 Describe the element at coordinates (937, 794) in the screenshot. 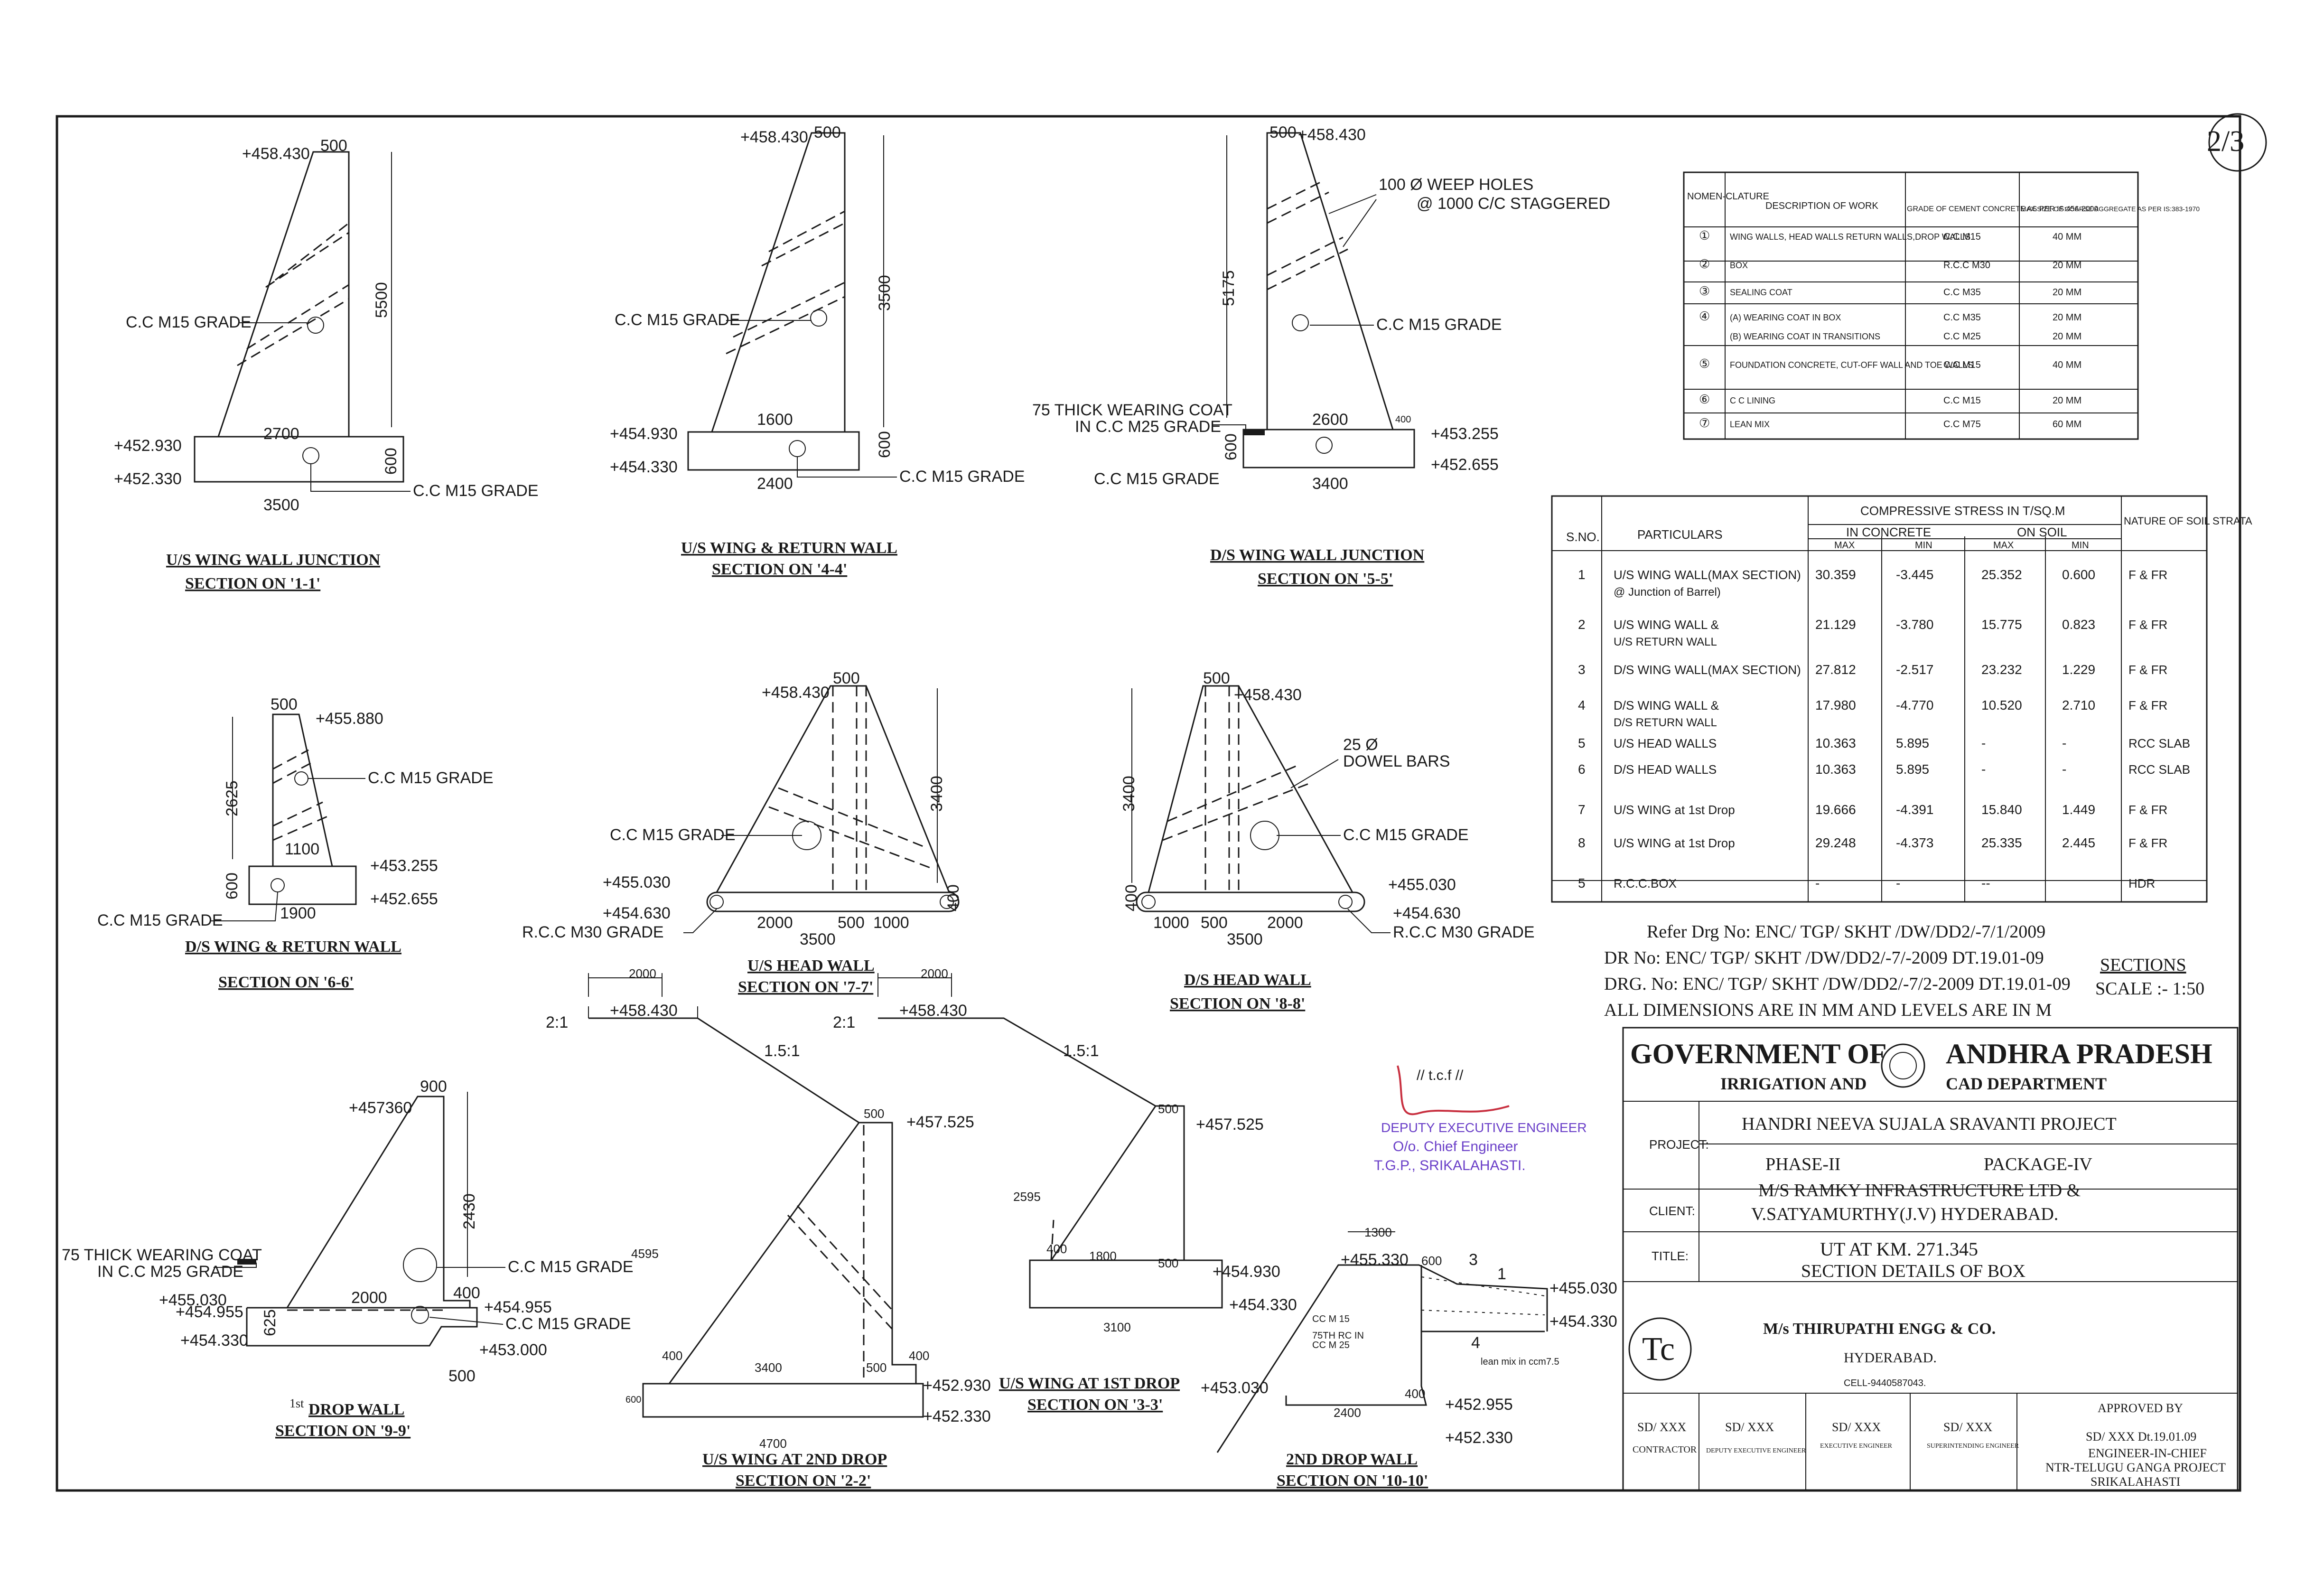

I see `s77-height: 3400` at that location.